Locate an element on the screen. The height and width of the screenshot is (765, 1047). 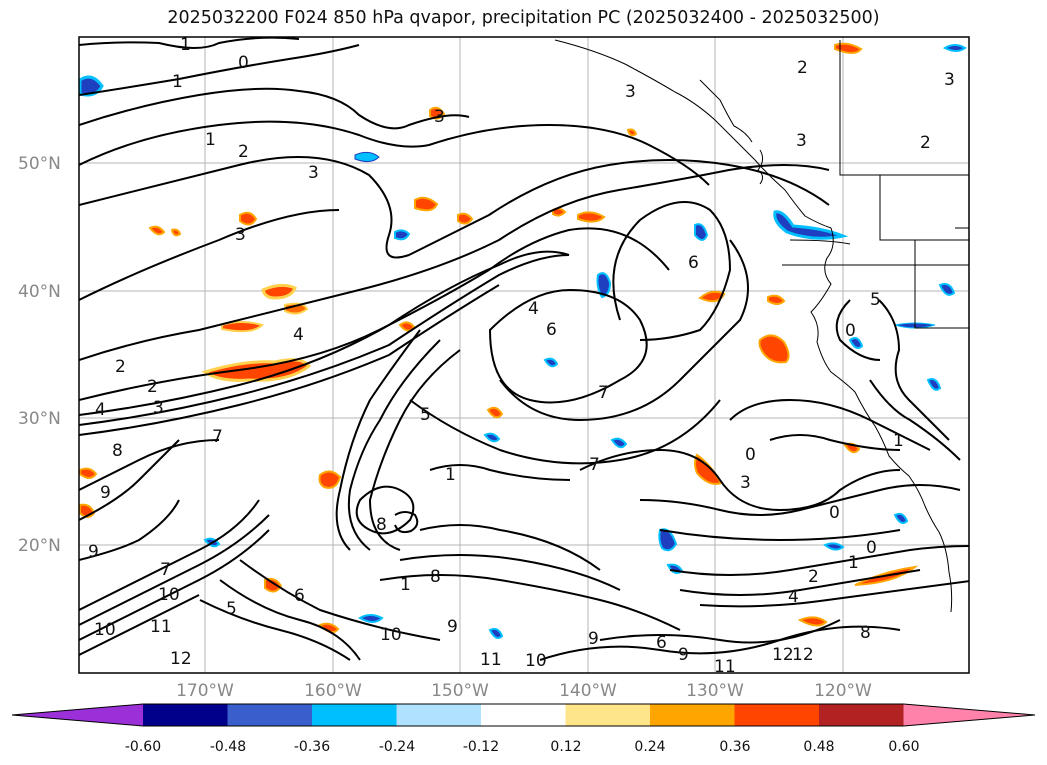
colorbar-level-label: 0.60 is located at coordinates (903, 747).